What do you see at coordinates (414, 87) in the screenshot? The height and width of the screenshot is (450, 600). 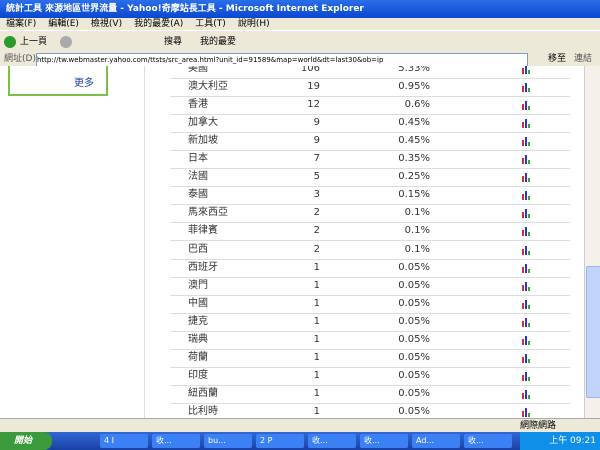 I see `percent: 0.95%` at bounding box center [414, 87].